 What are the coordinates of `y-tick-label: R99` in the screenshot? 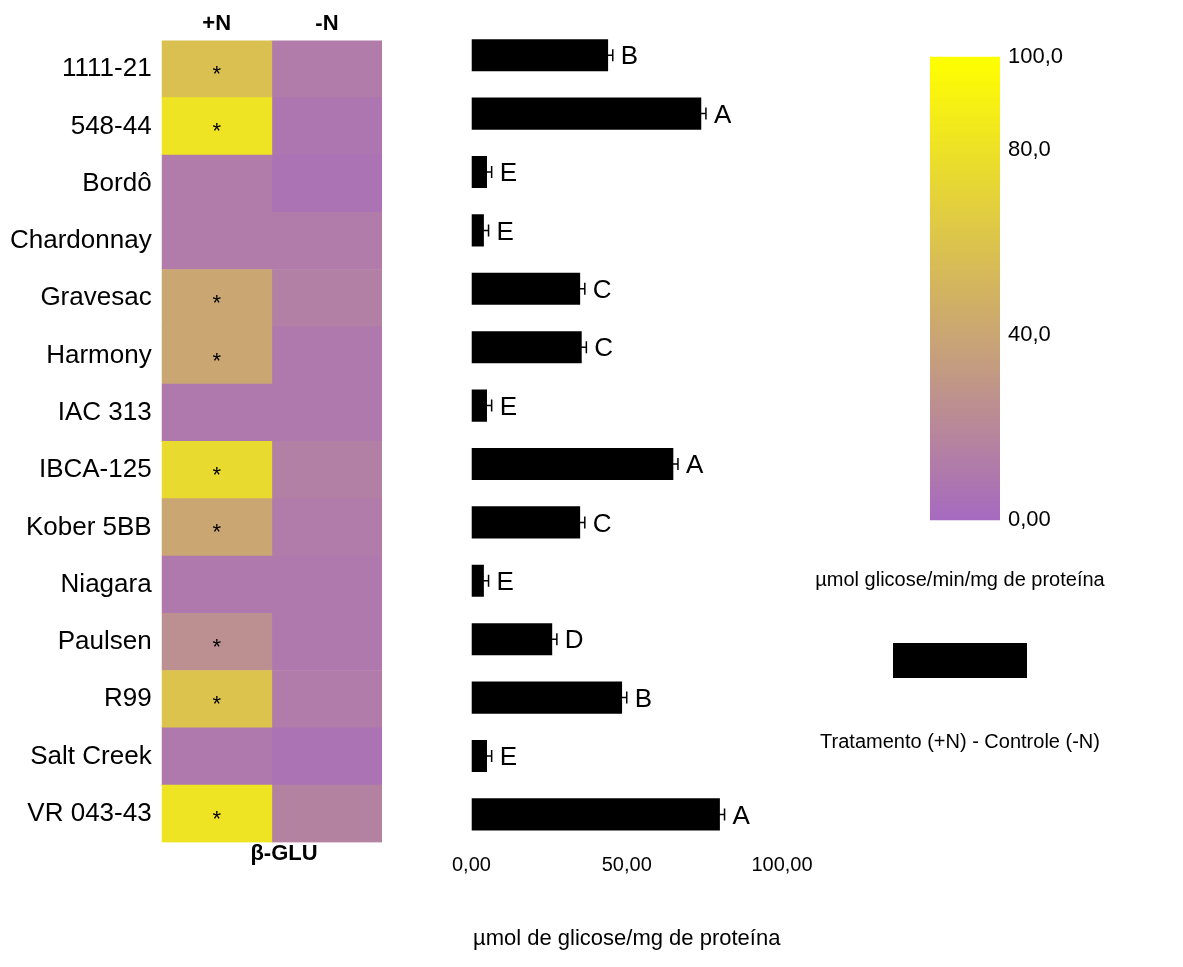 It's located at (127, 697).